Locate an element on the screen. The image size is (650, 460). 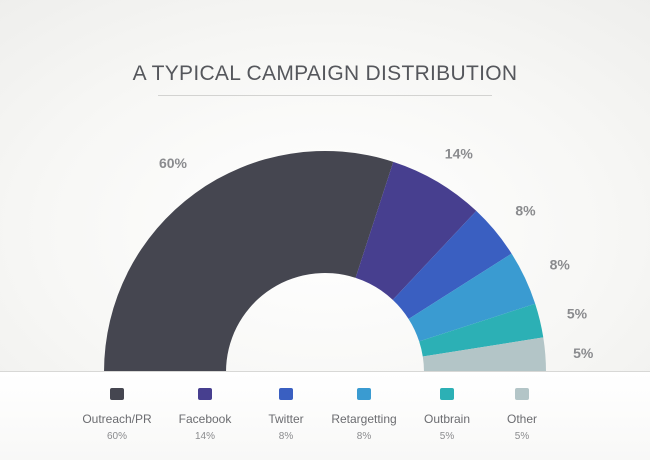
pct-label-outreach-pr: 60% is located at coordinates (173, 163).